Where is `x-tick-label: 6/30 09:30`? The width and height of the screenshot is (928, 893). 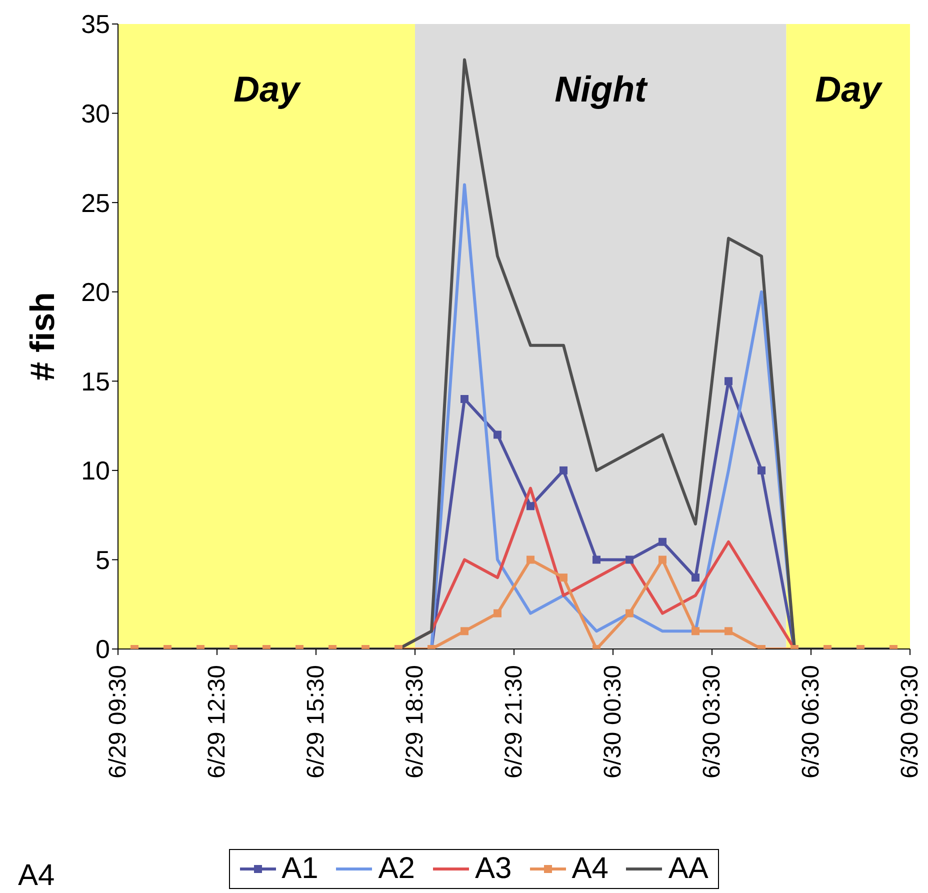 x-tick-label: 6/30 09:30 is located at coordinates (910, 721).